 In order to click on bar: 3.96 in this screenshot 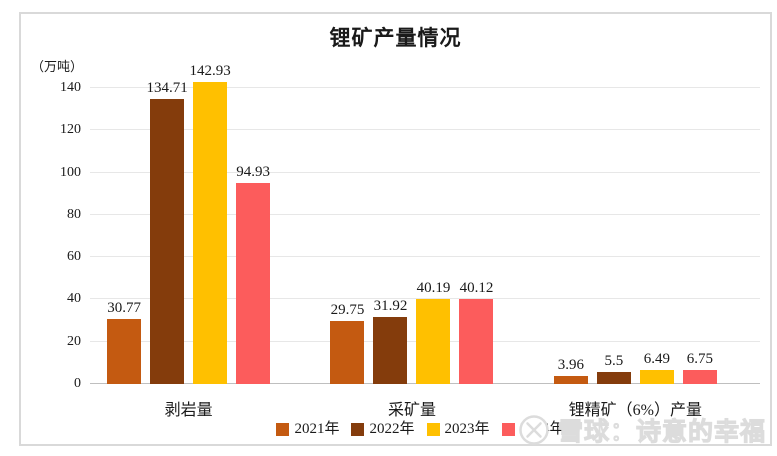, I will do `click(570, 370)`.